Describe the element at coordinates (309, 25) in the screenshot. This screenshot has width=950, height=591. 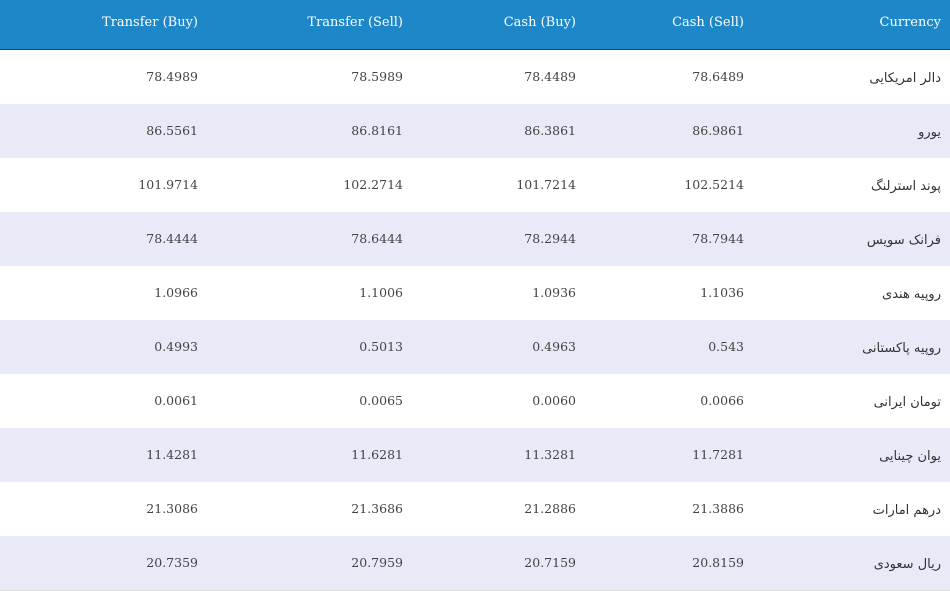
I see `header-transfer-sell: Transfer (Sell)` at that location.